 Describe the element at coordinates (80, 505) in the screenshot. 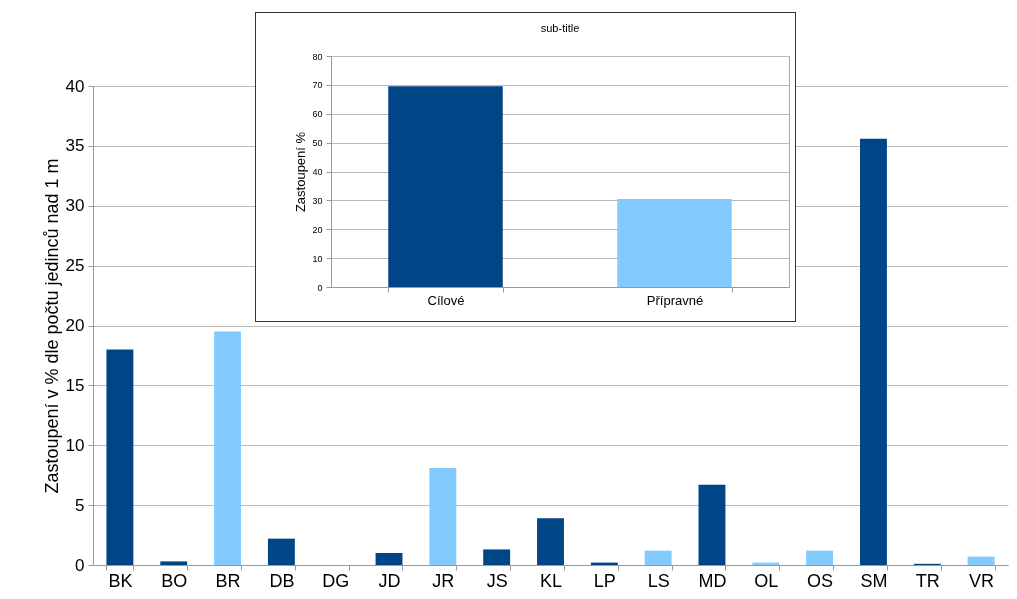

I see `y-tick-label: 5` at that location.